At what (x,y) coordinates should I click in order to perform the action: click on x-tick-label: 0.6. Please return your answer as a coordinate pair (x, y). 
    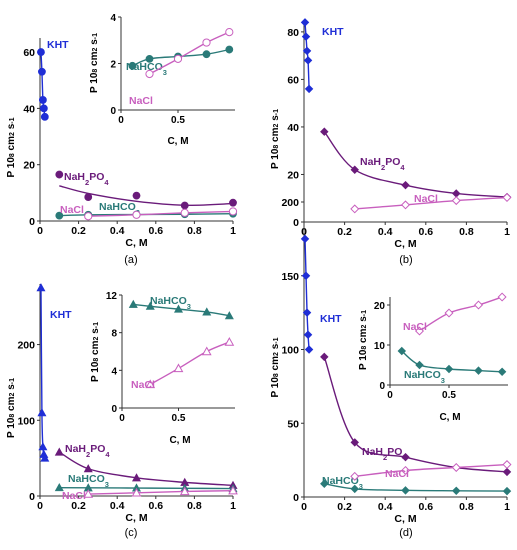
    Looking at the image, I should click on (155, 231).